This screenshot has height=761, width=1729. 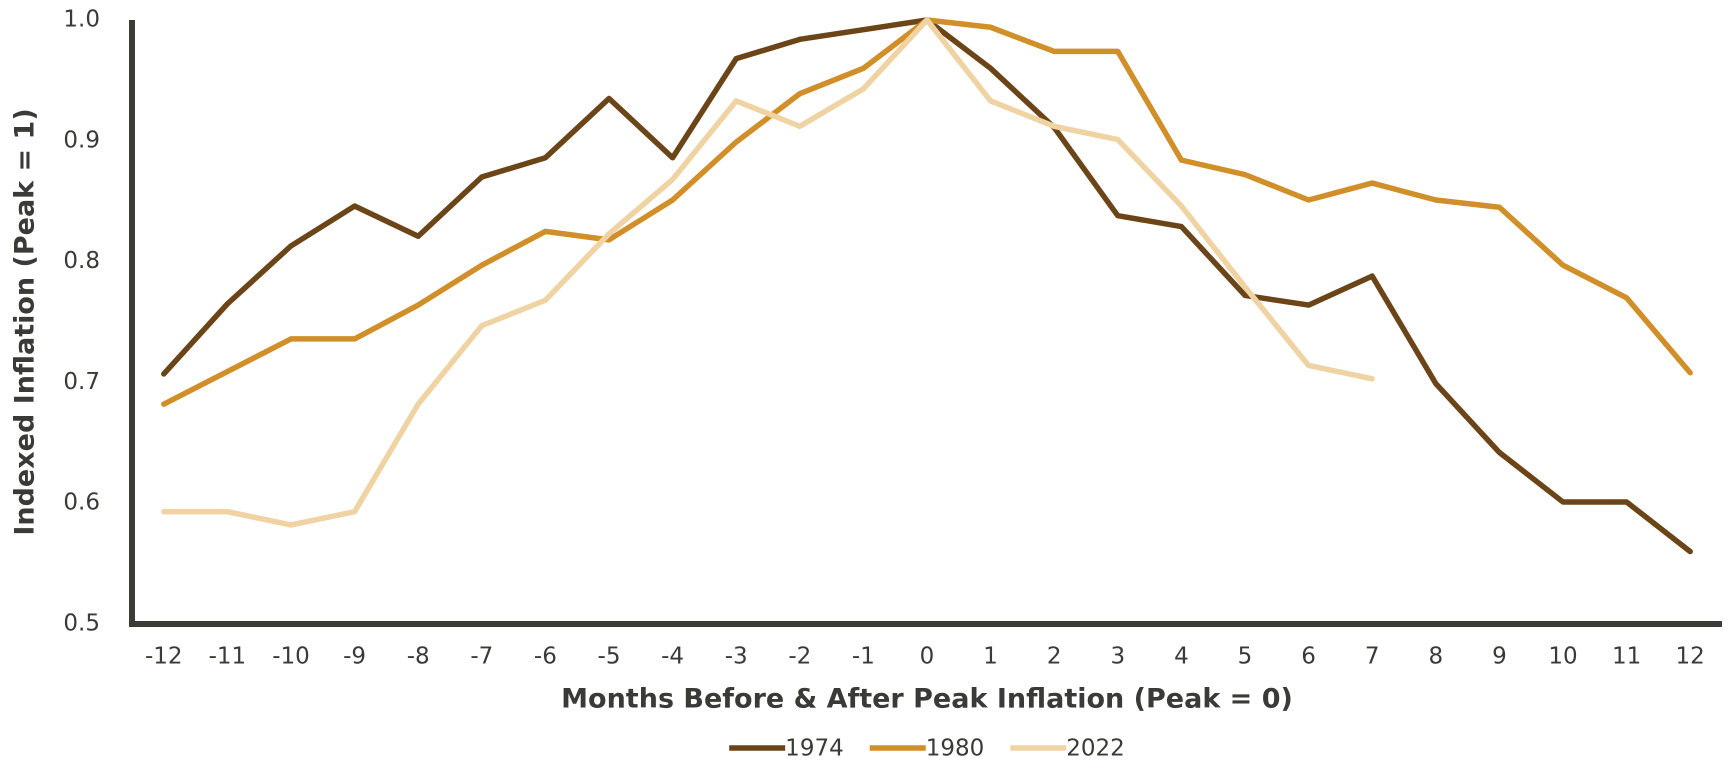 I want to click on x-tick-label: -1, so click(x=863, y=657).